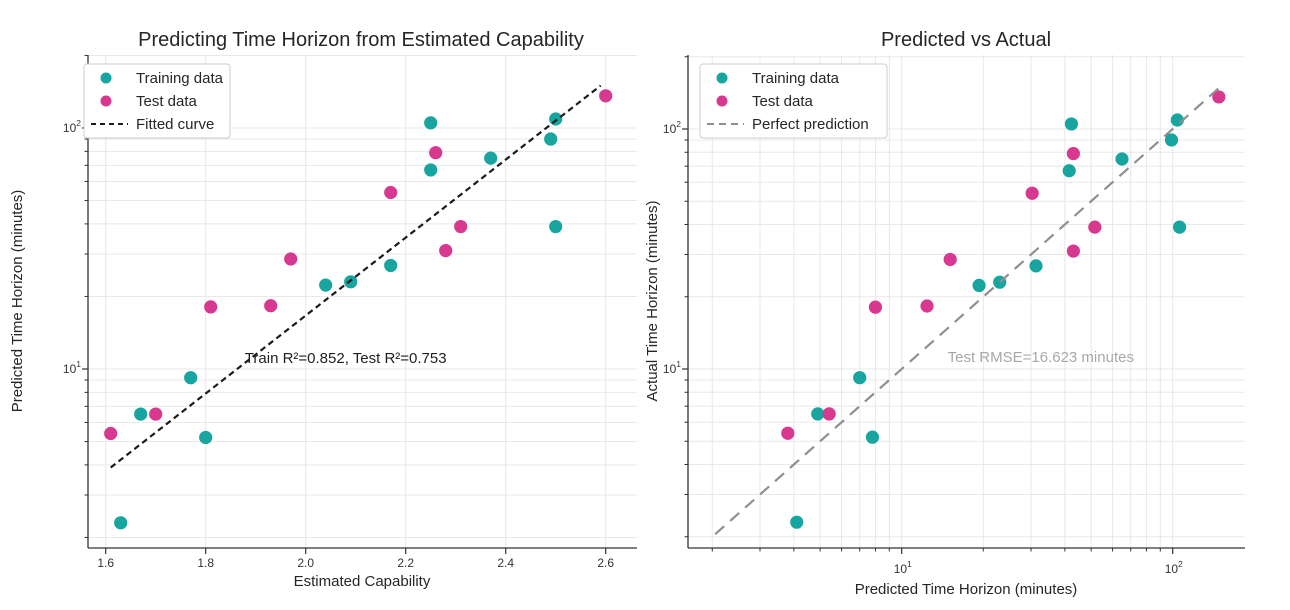 The width and height of the screenshot is (1290, 610). Describe the element at coordinates (17, 301) in the screenshot. I see `y-axis-label: Predicted Time Horizon (minutes)` at that location.